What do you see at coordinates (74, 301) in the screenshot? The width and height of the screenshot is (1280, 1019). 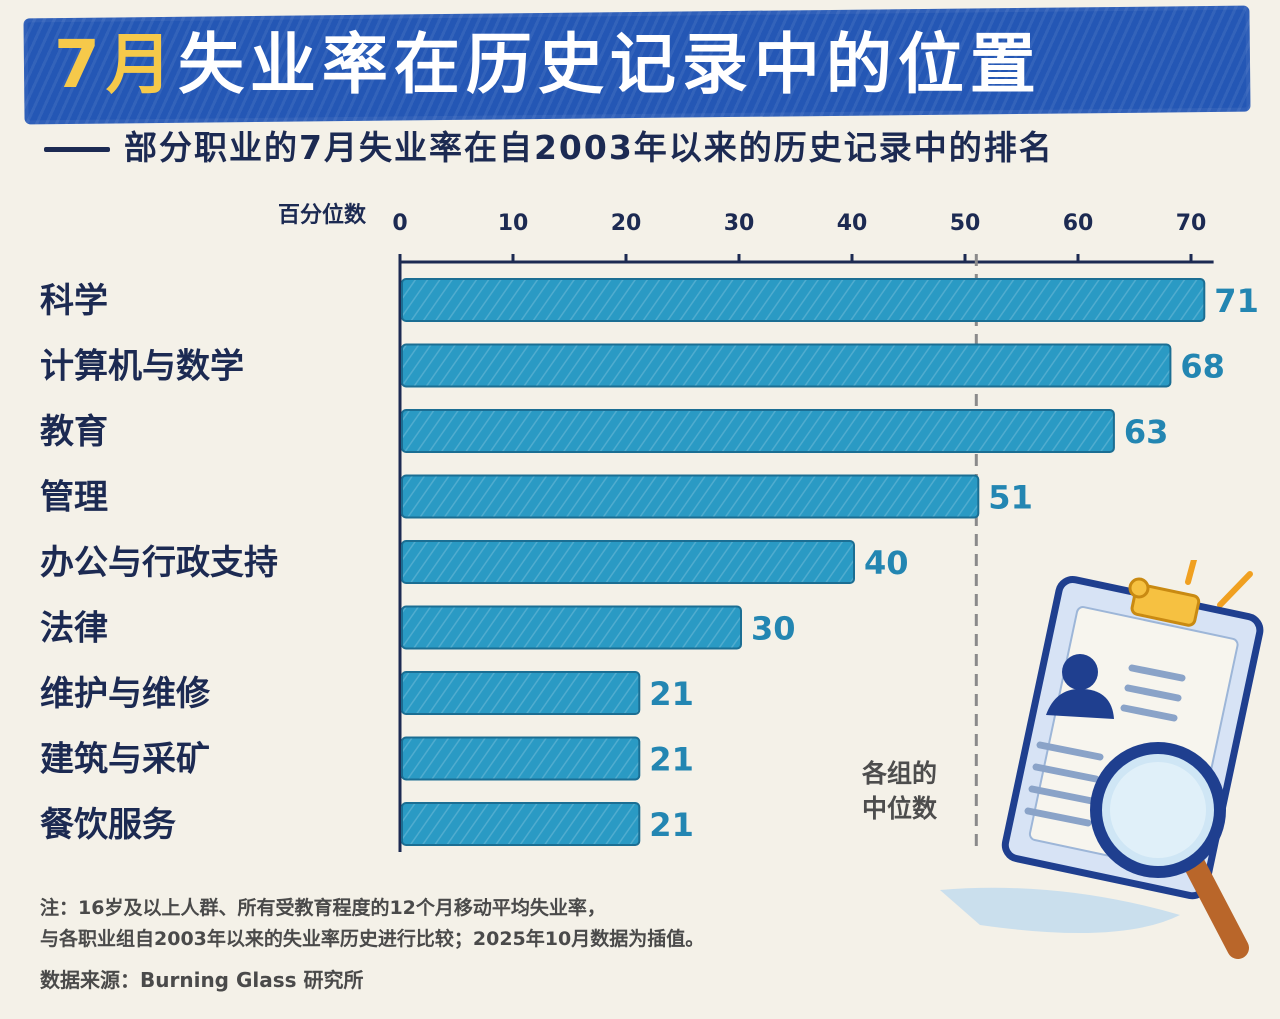 I see `category-label: 科学` at bounding box center [74, 301].